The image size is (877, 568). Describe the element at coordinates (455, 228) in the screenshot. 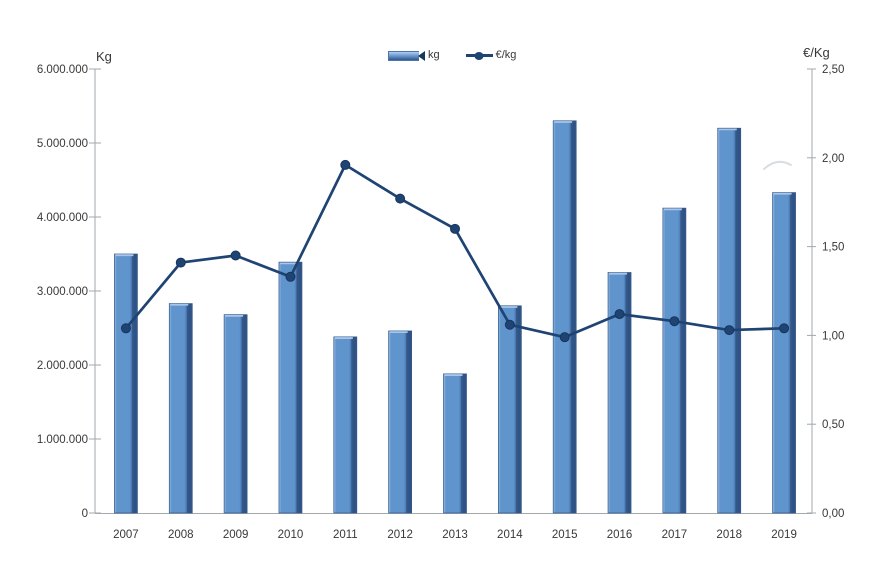

I see `point-2013` at that location.